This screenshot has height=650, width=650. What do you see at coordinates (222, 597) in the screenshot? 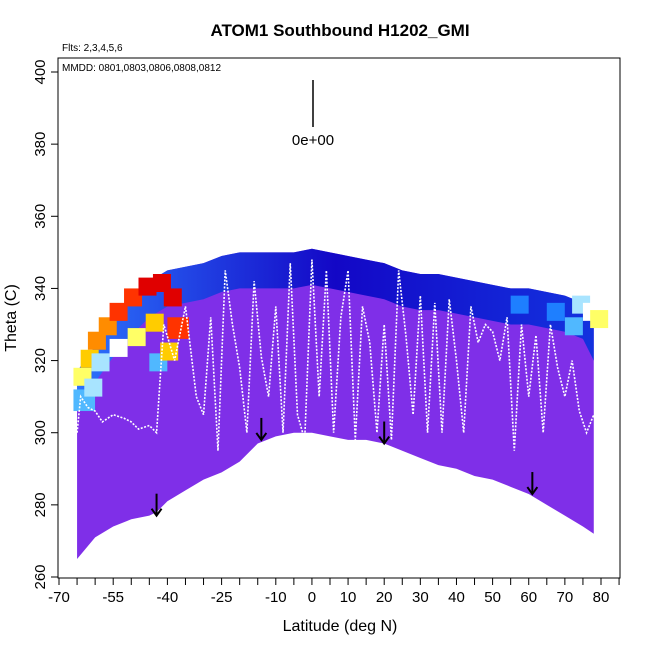
I see `x-tick-label: -25` at bounding box center [222, 597].